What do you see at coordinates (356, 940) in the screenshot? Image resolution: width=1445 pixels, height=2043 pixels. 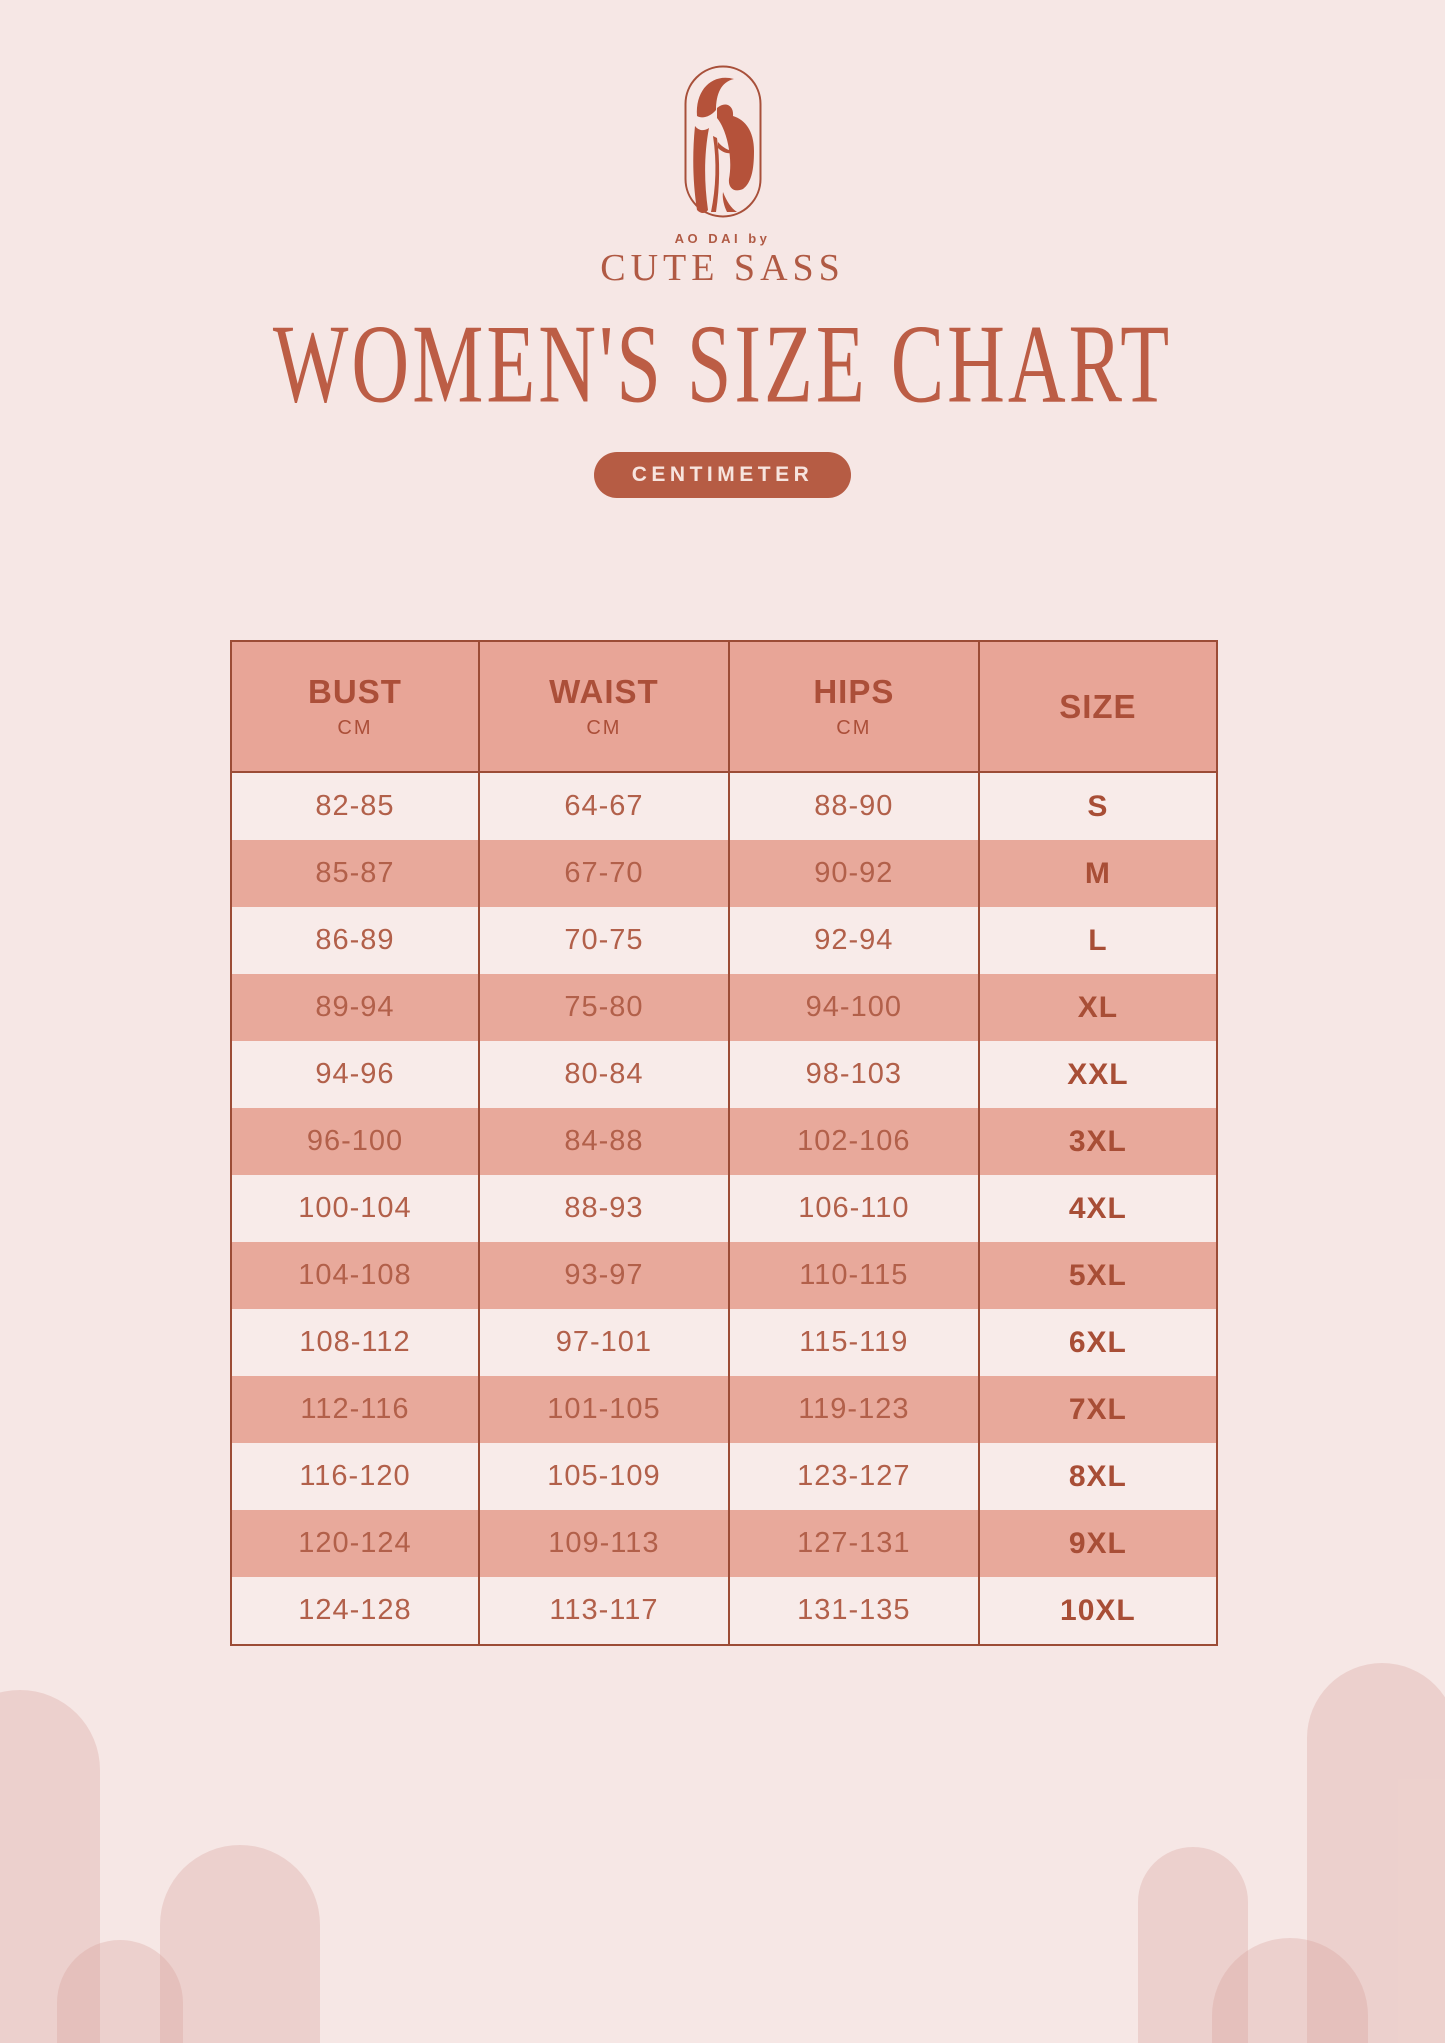 I see `bust-value: 86-89` at bounding box center [356, 940].